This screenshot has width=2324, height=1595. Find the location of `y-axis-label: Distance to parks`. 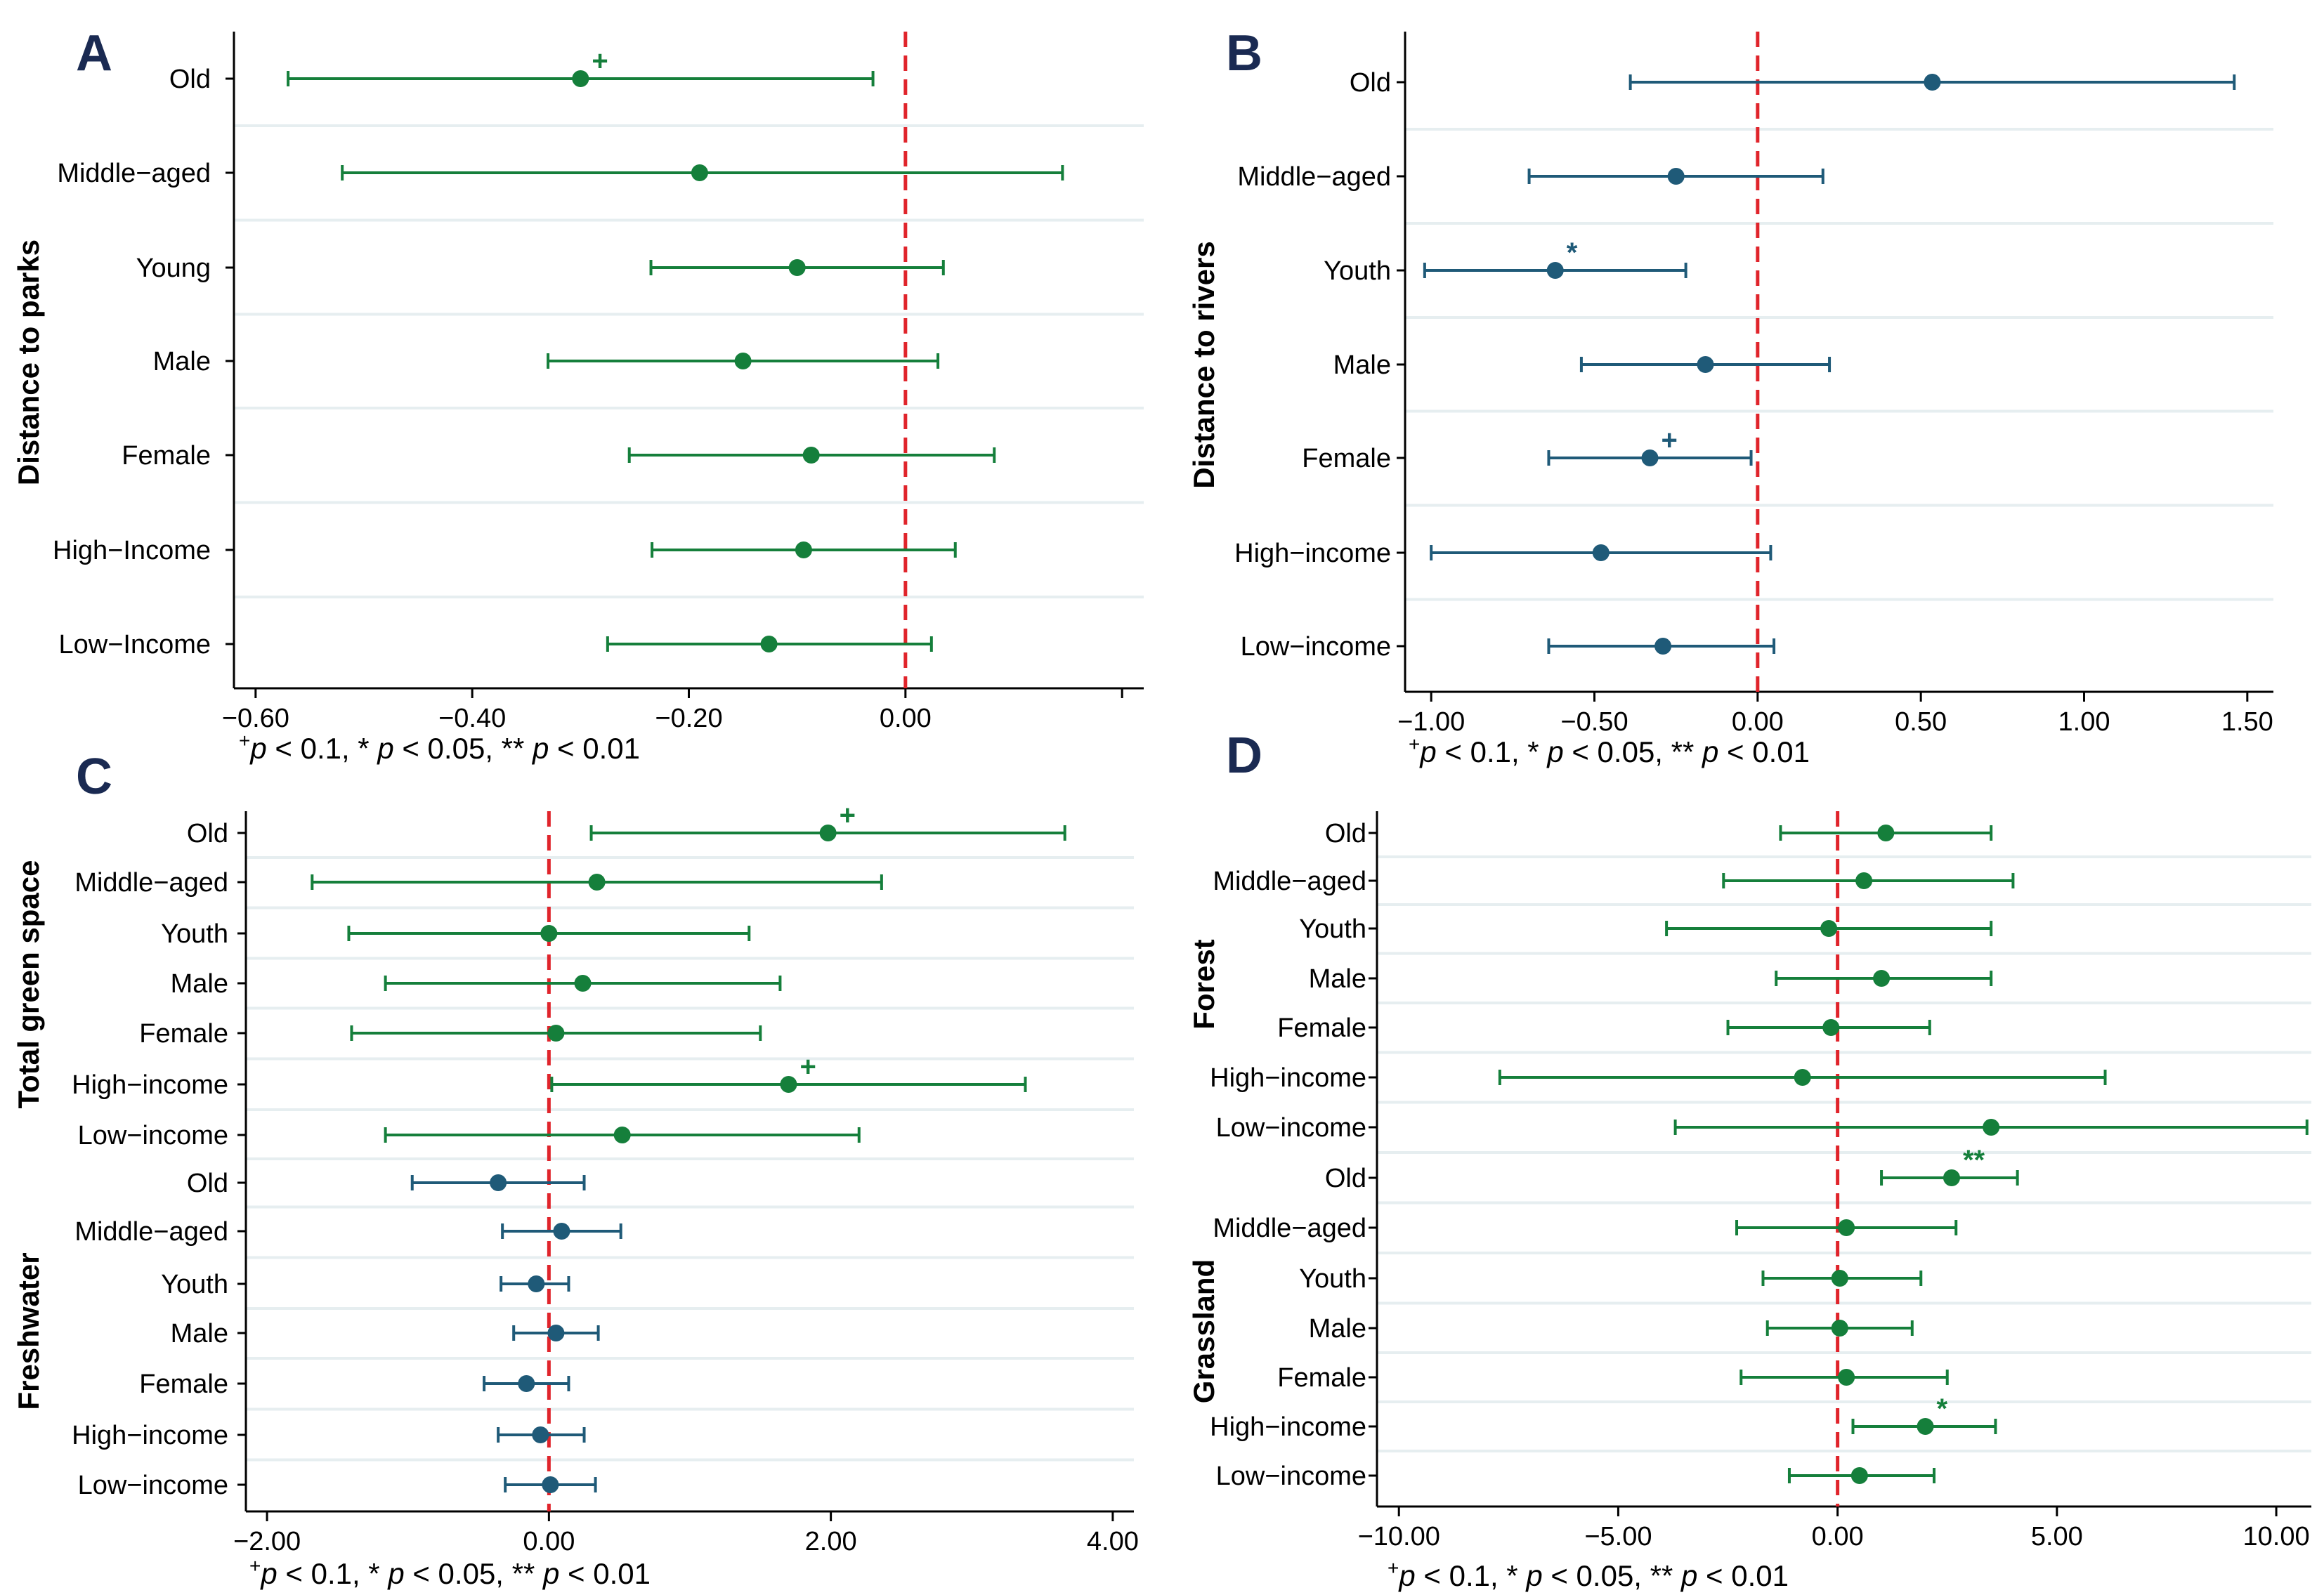

y-axis-label: Distance to parks is located at coordinates (28, 362).